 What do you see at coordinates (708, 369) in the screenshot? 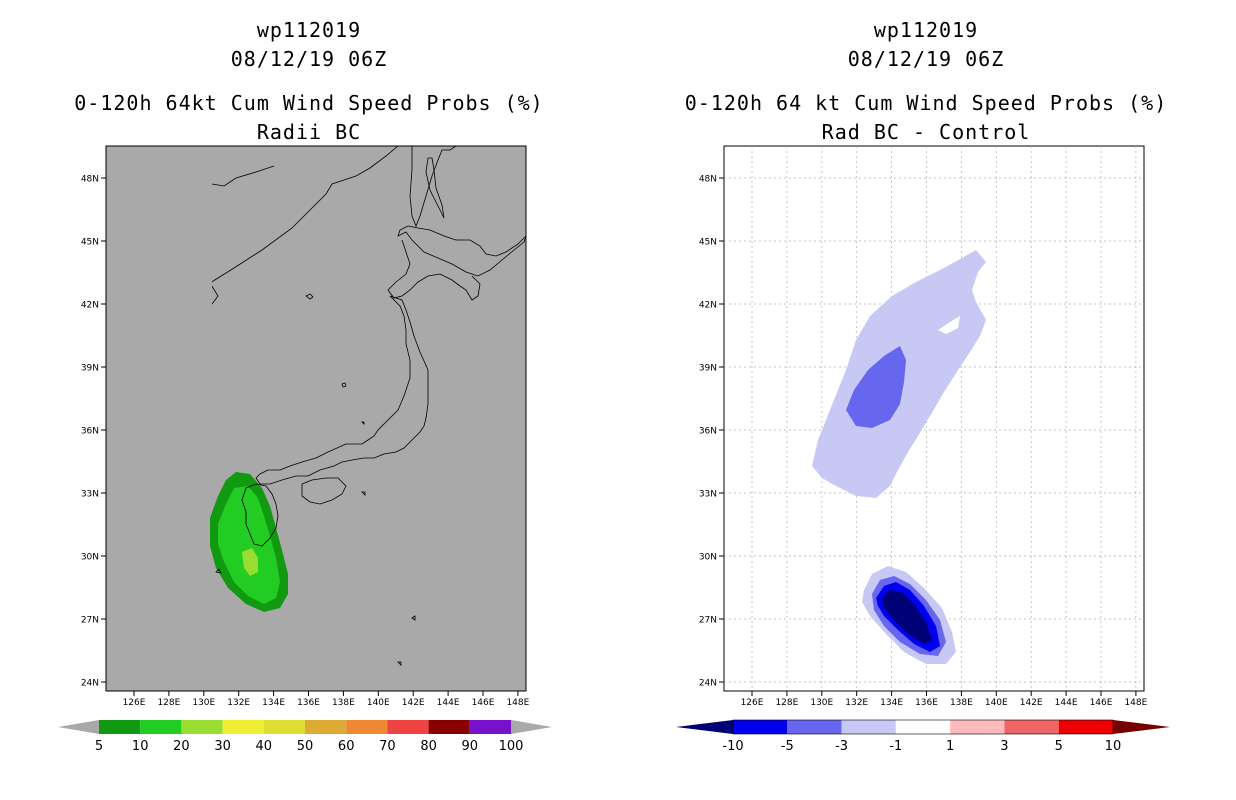
I see `right-lat-label: 39N` at bounding box center [708, 369].